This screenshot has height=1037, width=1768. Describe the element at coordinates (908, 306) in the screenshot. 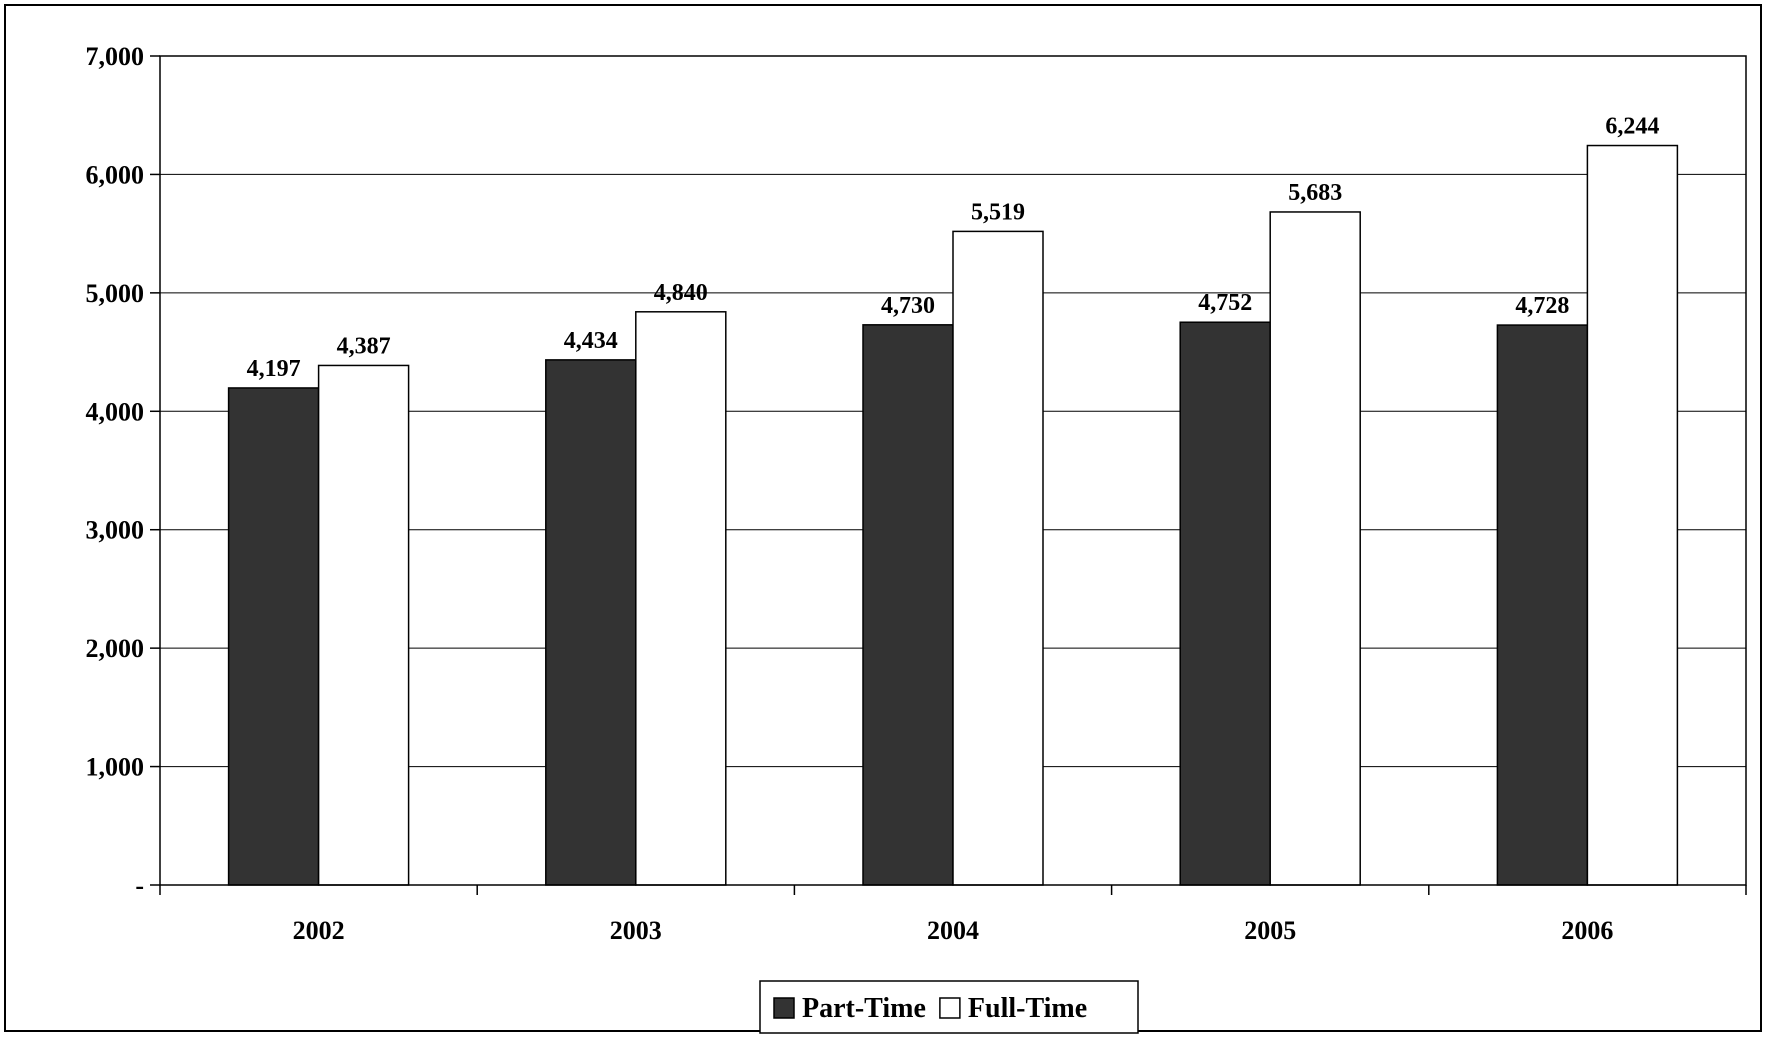

I see `data-label: 4,730` at that location.